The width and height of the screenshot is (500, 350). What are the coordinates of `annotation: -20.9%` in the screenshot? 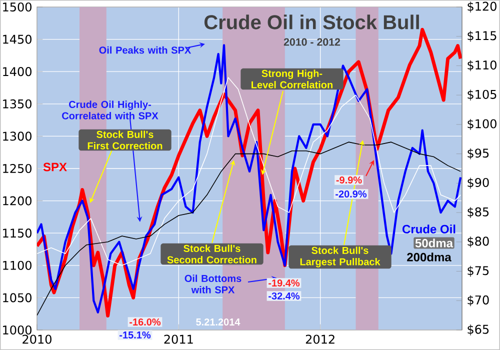 It's located at (351, 194).